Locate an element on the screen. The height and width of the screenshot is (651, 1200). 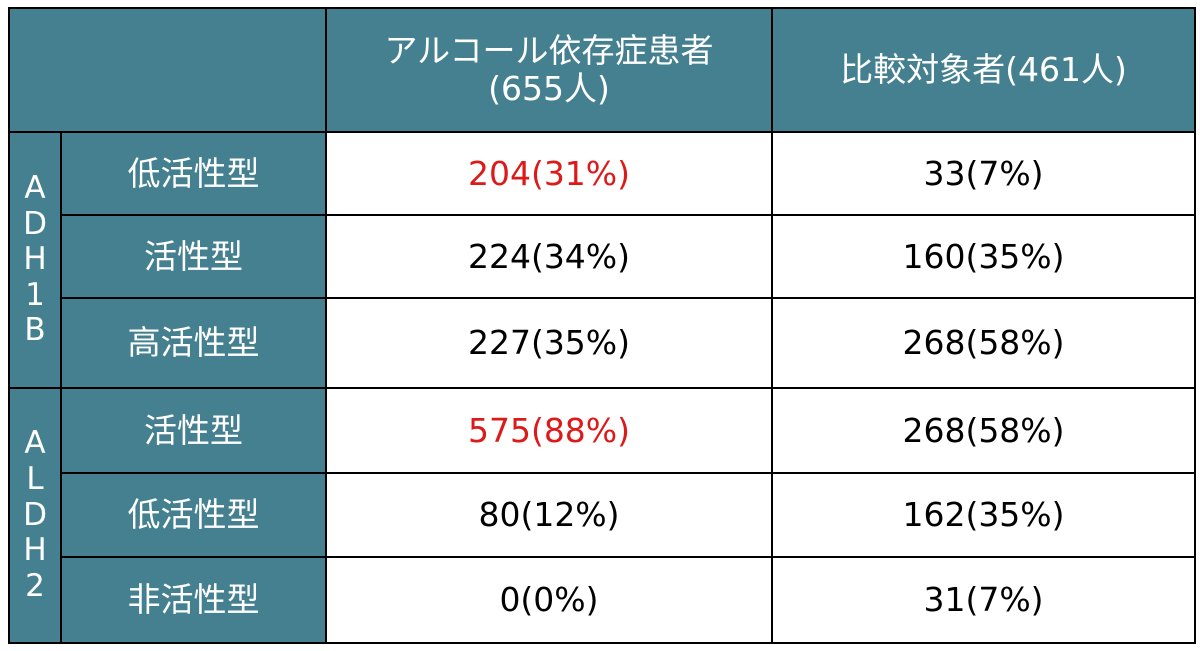
table-row: 活性型 224(34%) 160(35%) is located at coordinates (602, 256).